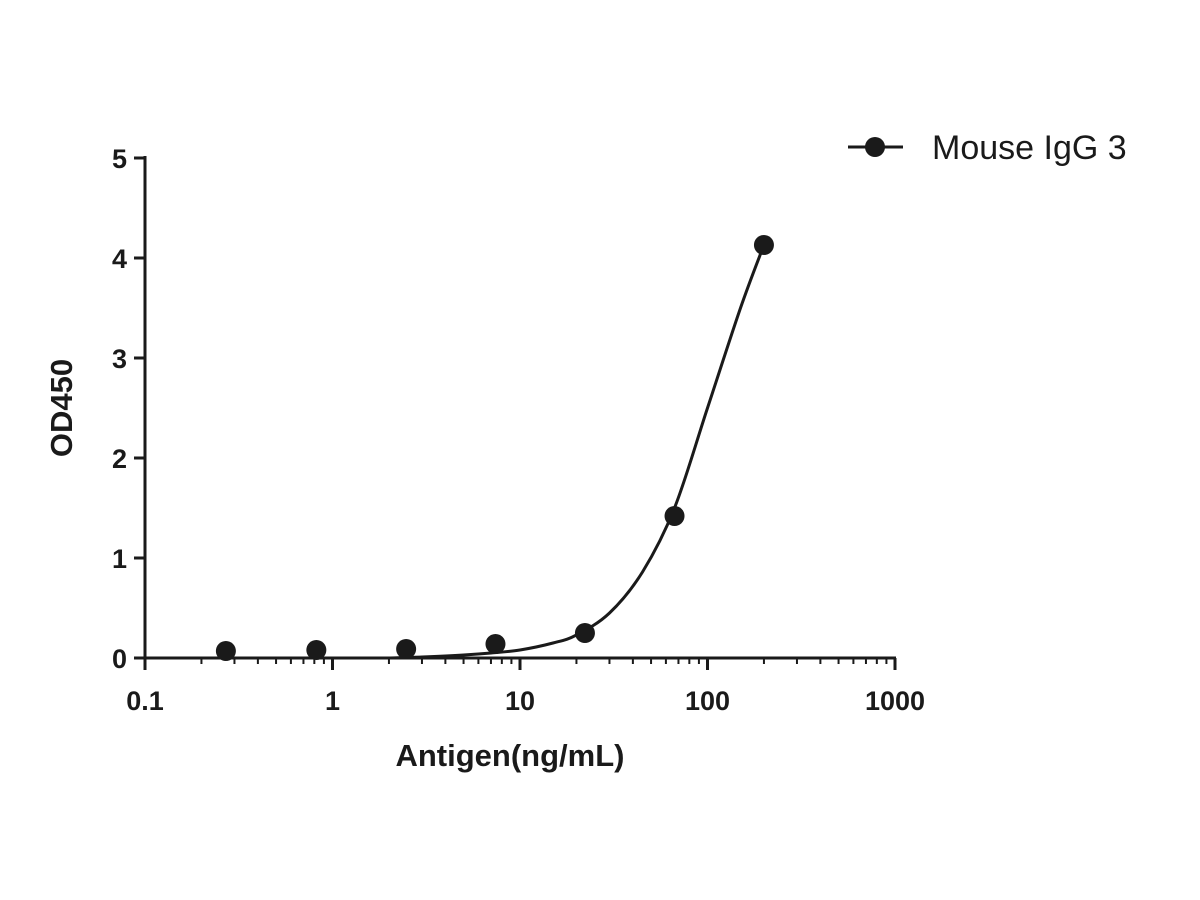 Image resolution: width=1200 pixels, height=900 pixels. Describe the element at coordinates (577, 452) in the screenshot. I see `fit-curve-line` at that location.